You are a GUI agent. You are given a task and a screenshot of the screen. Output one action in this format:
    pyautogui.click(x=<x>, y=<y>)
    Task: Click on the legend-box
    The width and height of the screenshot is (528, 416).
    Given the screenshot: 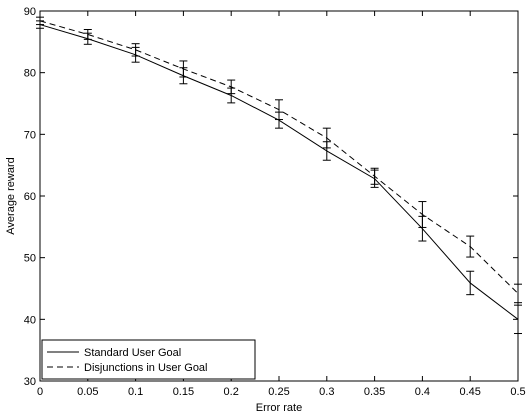 What is the action you would take?
    pyautogui.click(x=148, y=359)
    